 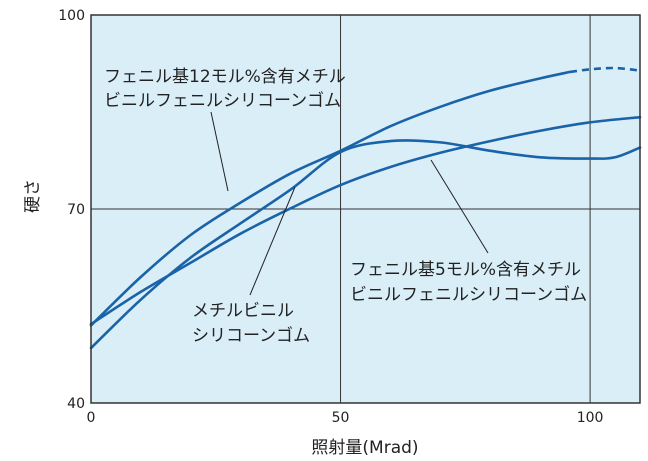 I want to click on x-tick-label: 50, so click(x=341, y=418).